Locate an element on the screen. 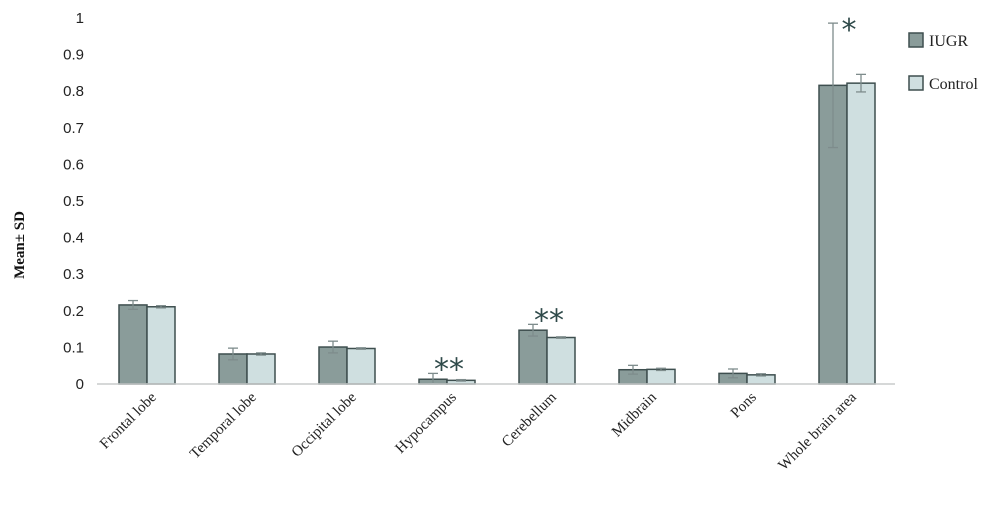  x-tick-label: Occipital lobe is located at coordinates (324, 424).